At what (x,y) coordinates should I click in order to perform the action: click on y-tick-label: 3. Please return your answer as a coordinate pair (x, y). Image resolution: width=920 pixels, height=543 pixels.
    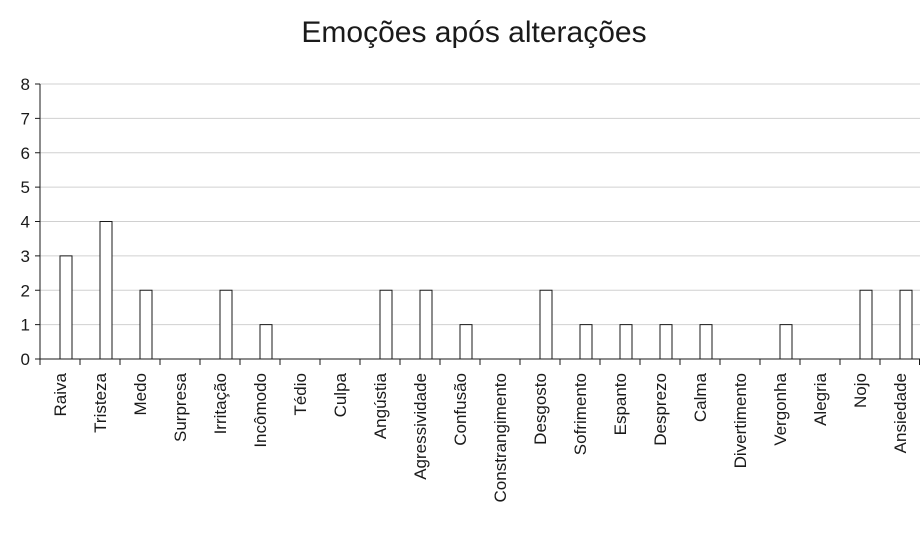
    Looking at the image, I should click on (25, 256).